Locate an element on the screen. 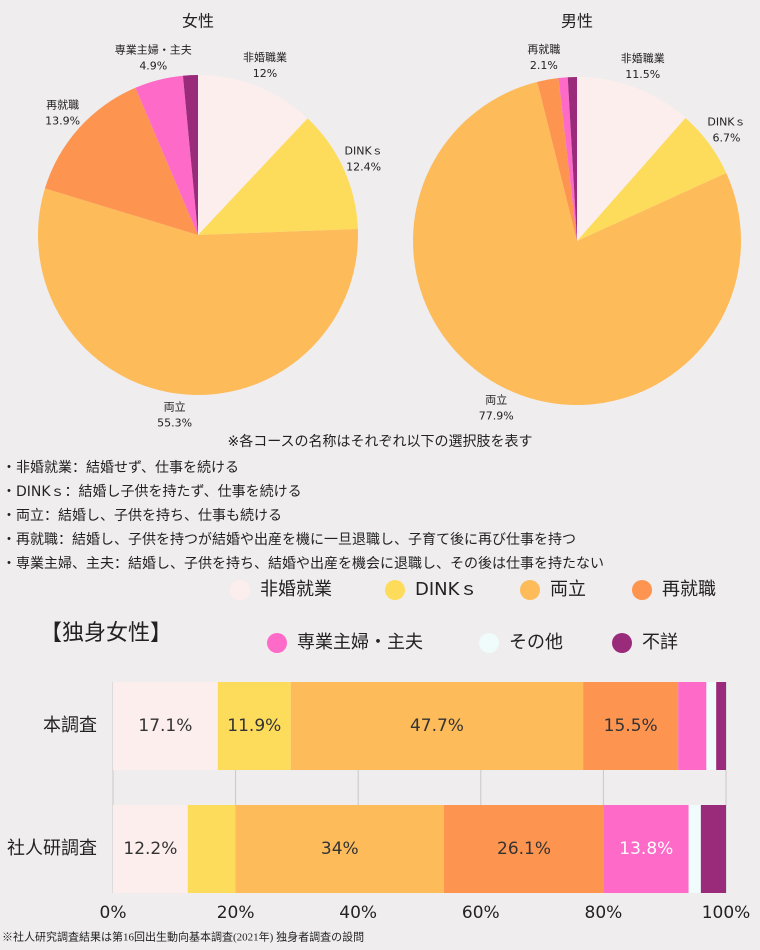 The image size is (760, 950). bar-value-label: 11.9% is located at coordinates (254, 726).